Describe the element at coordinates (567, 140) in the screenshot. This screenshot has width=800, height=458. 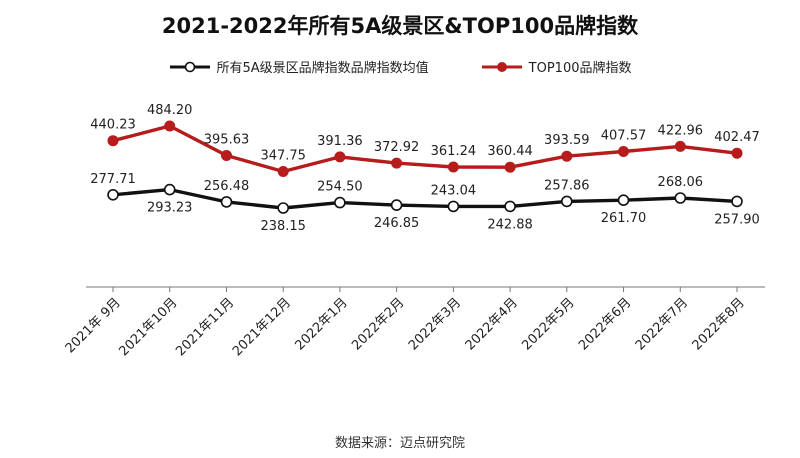
I see `data-label: 393.59` at that location.